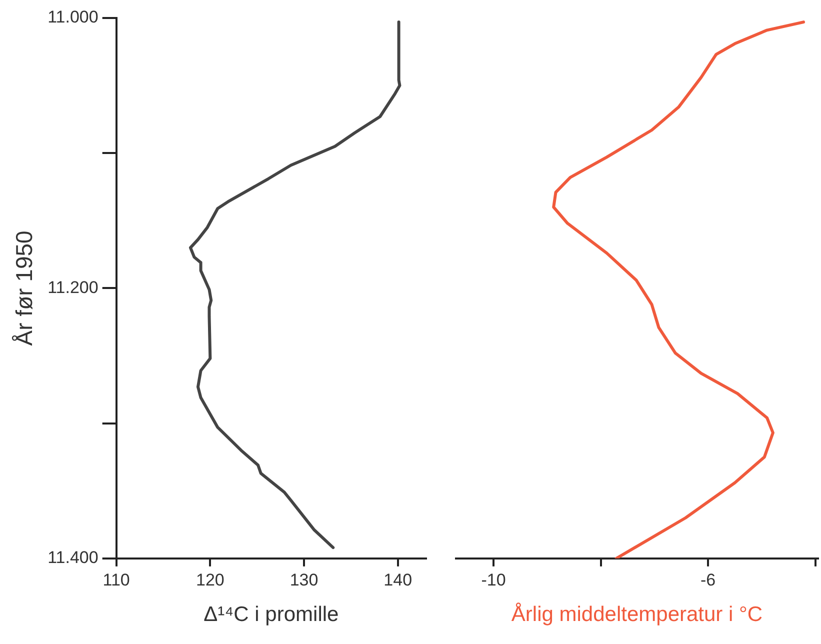 The width and height of the screenshot is (821, 644). Describe the element at coordinates (708, 580) in the screenshot. I see `x-tick-label: -6` at that location.